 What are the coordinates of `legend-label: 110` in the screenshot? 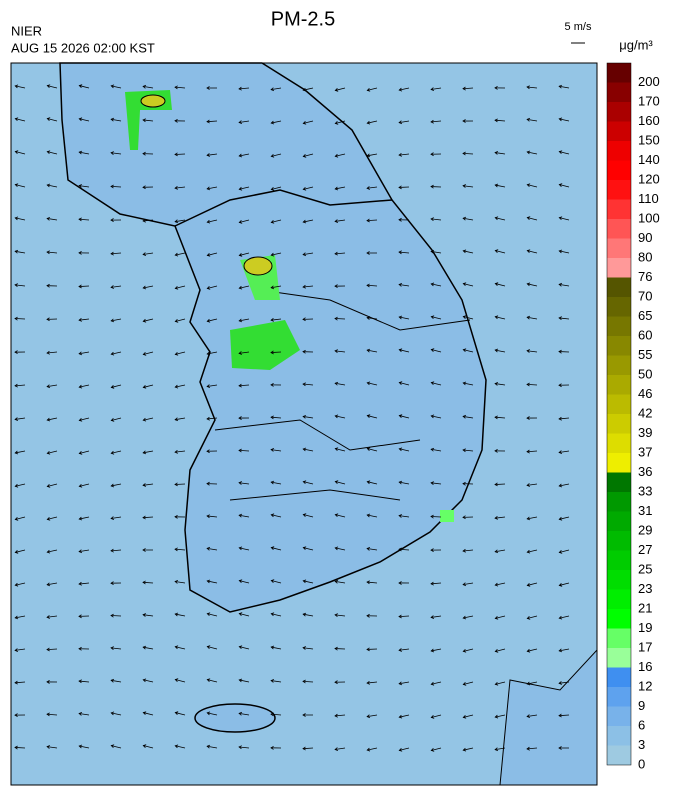 It's located at (648, 198).